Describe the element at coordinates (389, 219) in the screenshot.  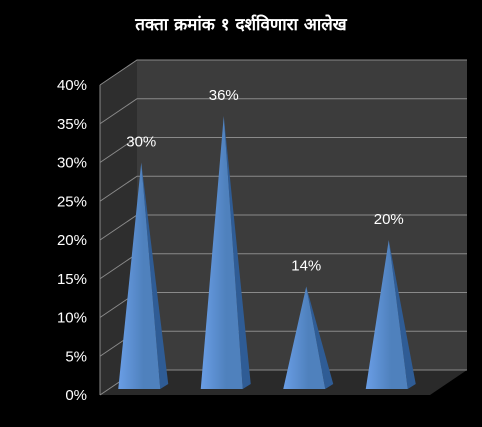
I see `data-label: 20%` at that location.